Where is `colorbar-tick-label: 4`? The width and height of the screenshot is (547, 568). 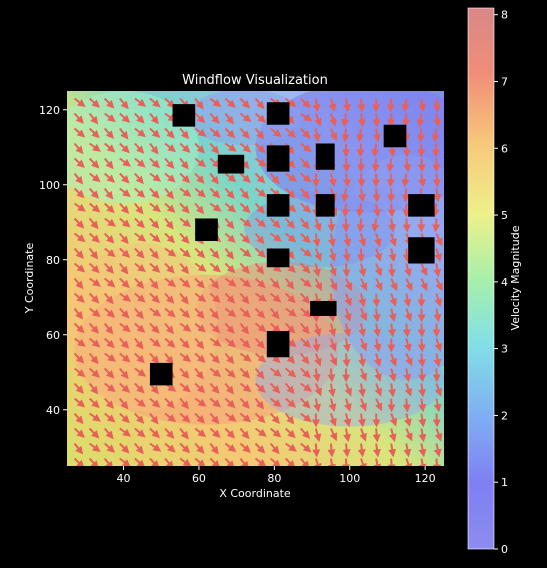
colorbar-tick-label: 4 is located at coordinates (504, 282).